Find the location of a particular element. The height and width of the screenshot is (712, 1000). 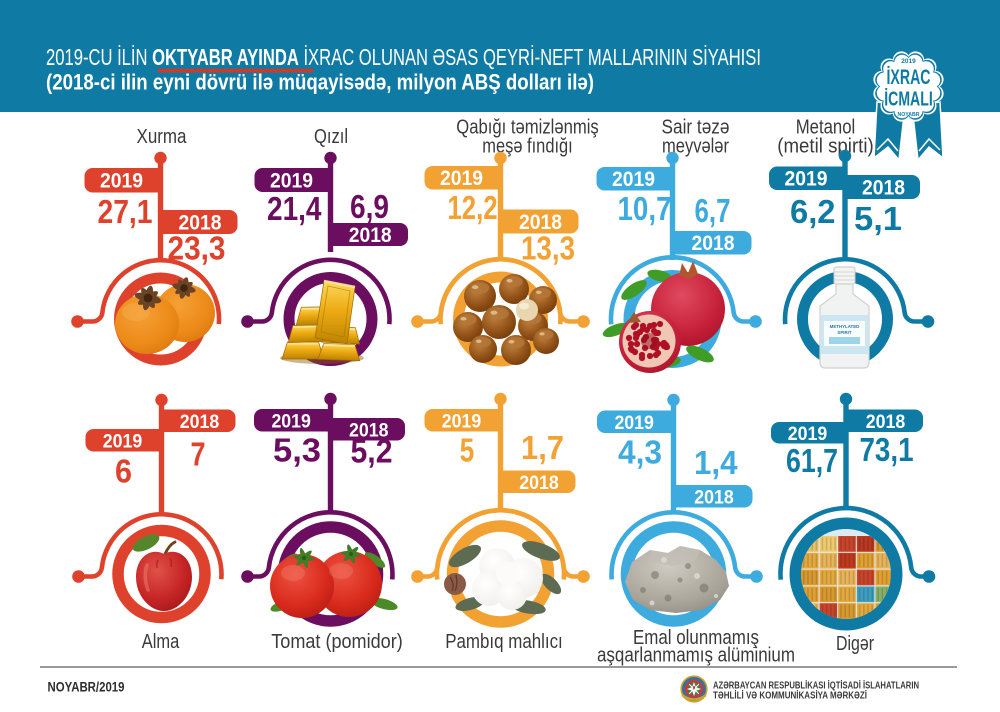

svg-text: Emal olunmamış is located at coordinates (696, 638).